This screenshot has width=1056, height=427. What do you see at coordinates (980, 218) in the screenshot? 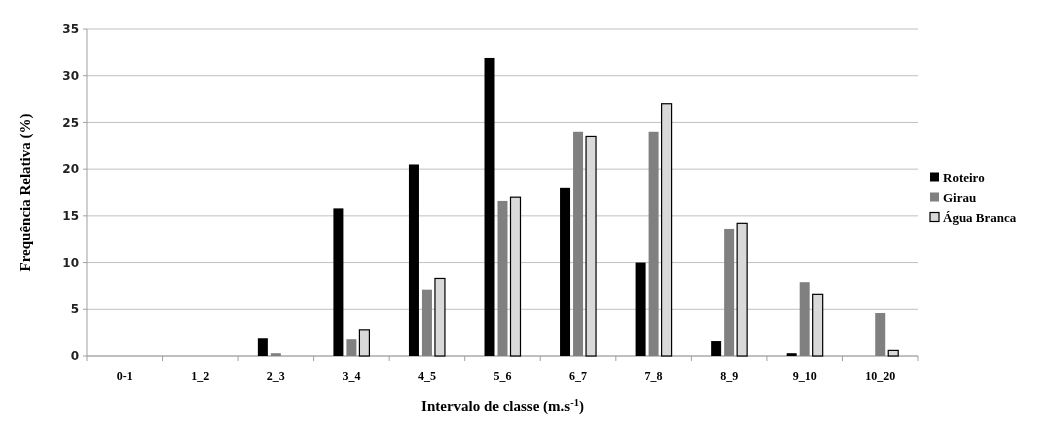
I see `legend-label: Água Branca` at bounding box center [980, 218].